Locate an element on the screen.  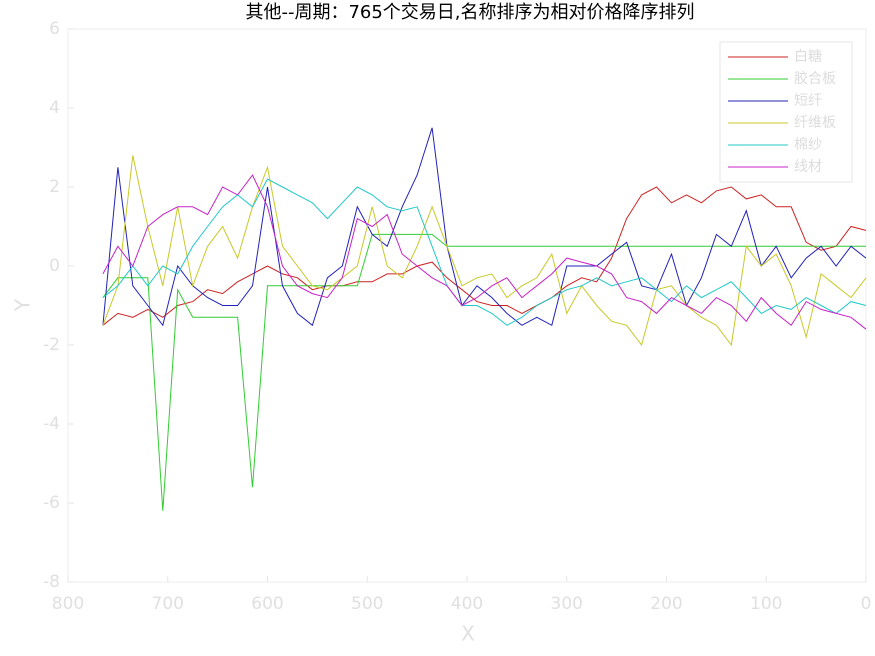
chart-title: 其他--周期：765个交易日,名称排序为相对价格降序排列 is located at coordinates (469, 12).